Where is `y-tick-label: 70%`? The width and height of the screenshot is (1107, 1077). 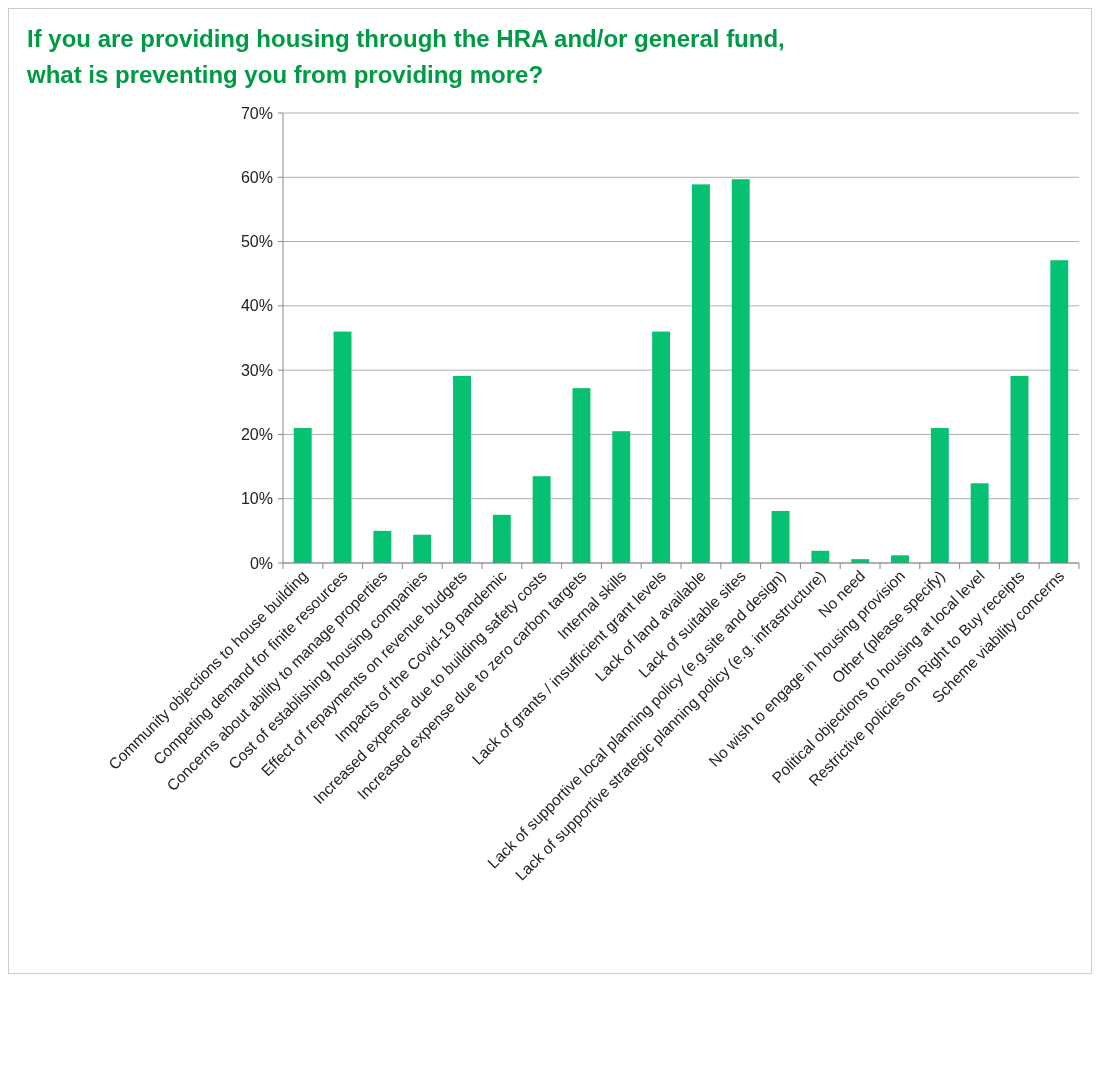 y-tick-label: 70% is located at coordinates (256, 113).